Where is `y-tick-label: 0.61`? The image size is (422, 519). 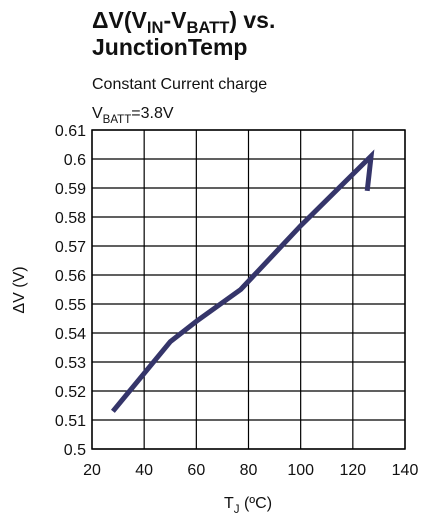 y-tick-label: 0.61 is located at coordinates (70, 131).